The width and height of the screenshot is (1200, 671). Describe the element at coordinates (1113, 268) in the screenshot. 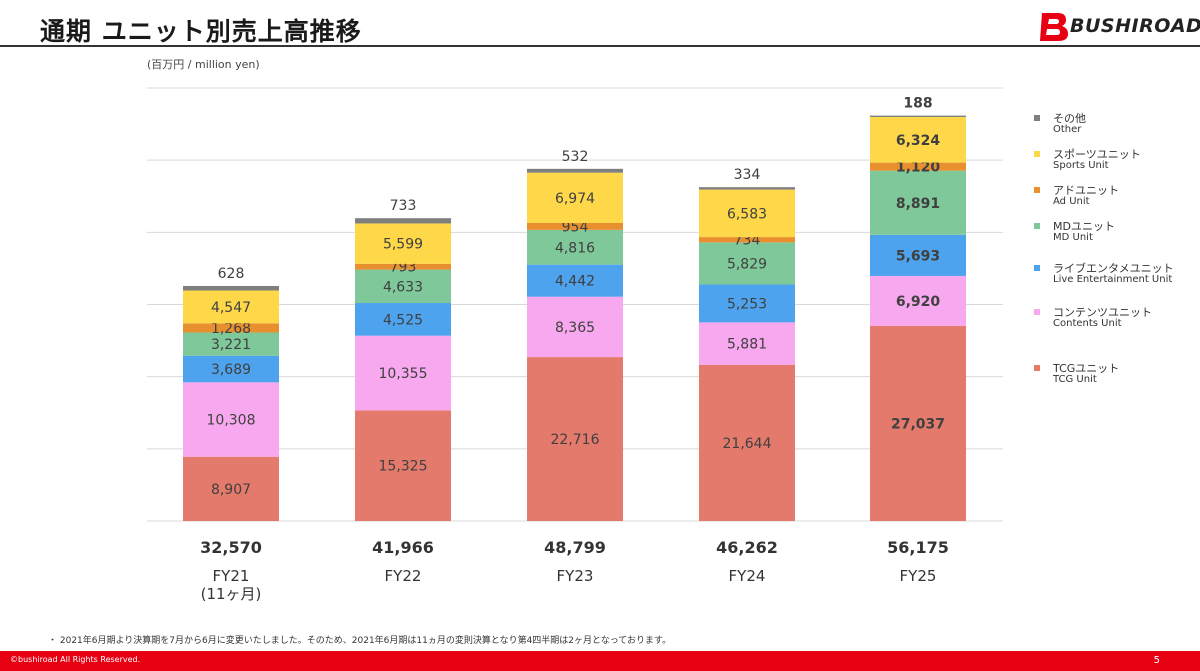

I see `legend-label-jp: ライブエンタメユニット` at that location.